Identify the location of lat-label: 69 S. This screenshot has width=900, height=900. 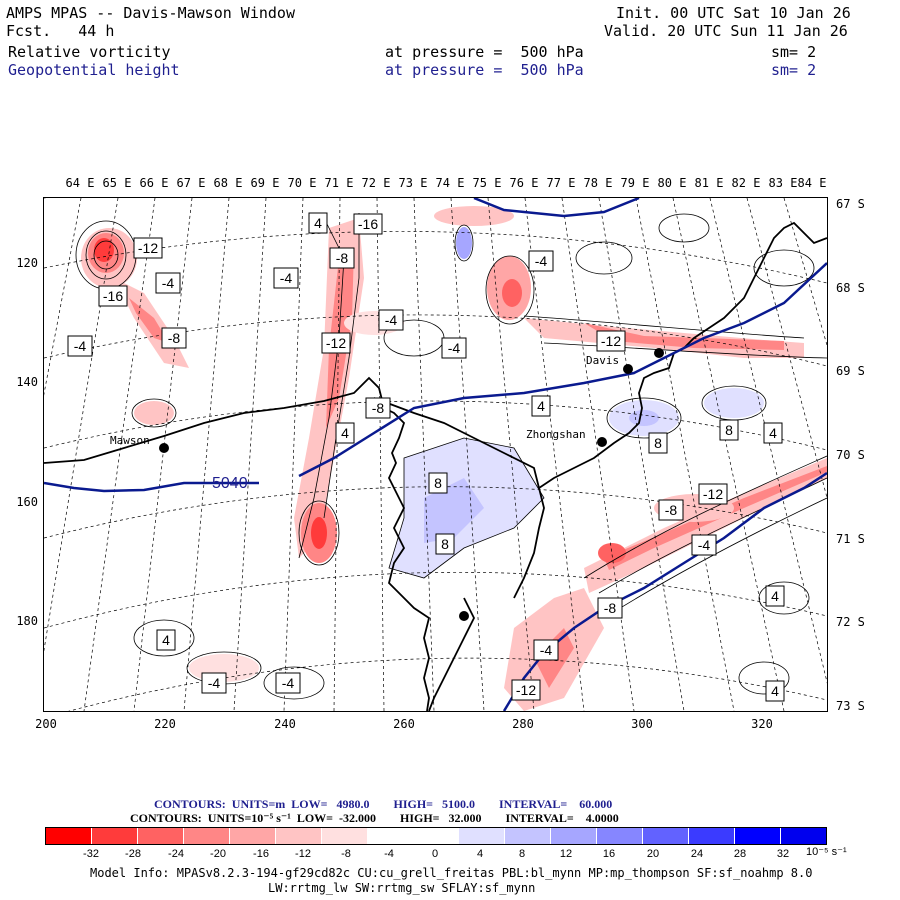
(850, 371).